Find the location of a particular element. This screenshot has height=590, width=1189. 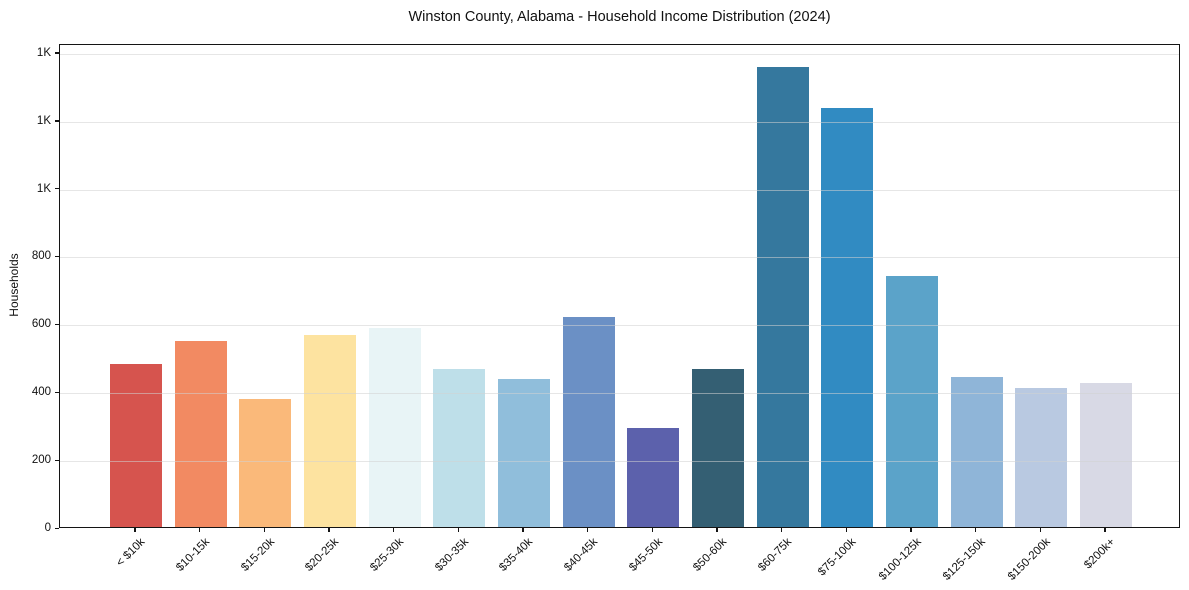

bar-100-125k is located at coordinates (912, 401).